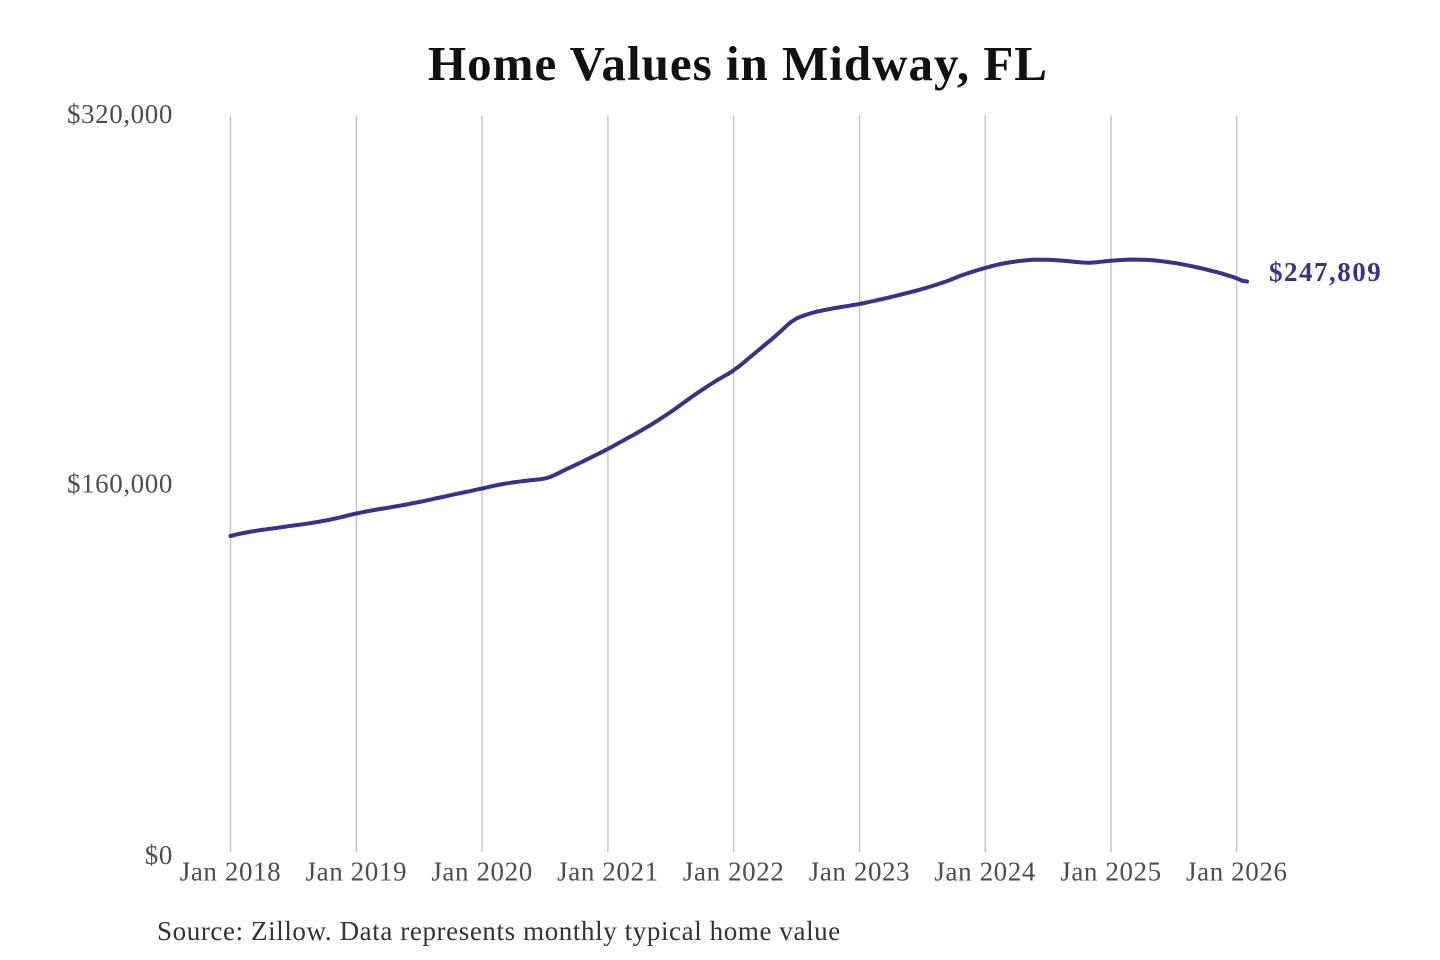  Describe the element at coordinates (120, 484) in the screenshot. I see `svg-text: $160,000` at that location.